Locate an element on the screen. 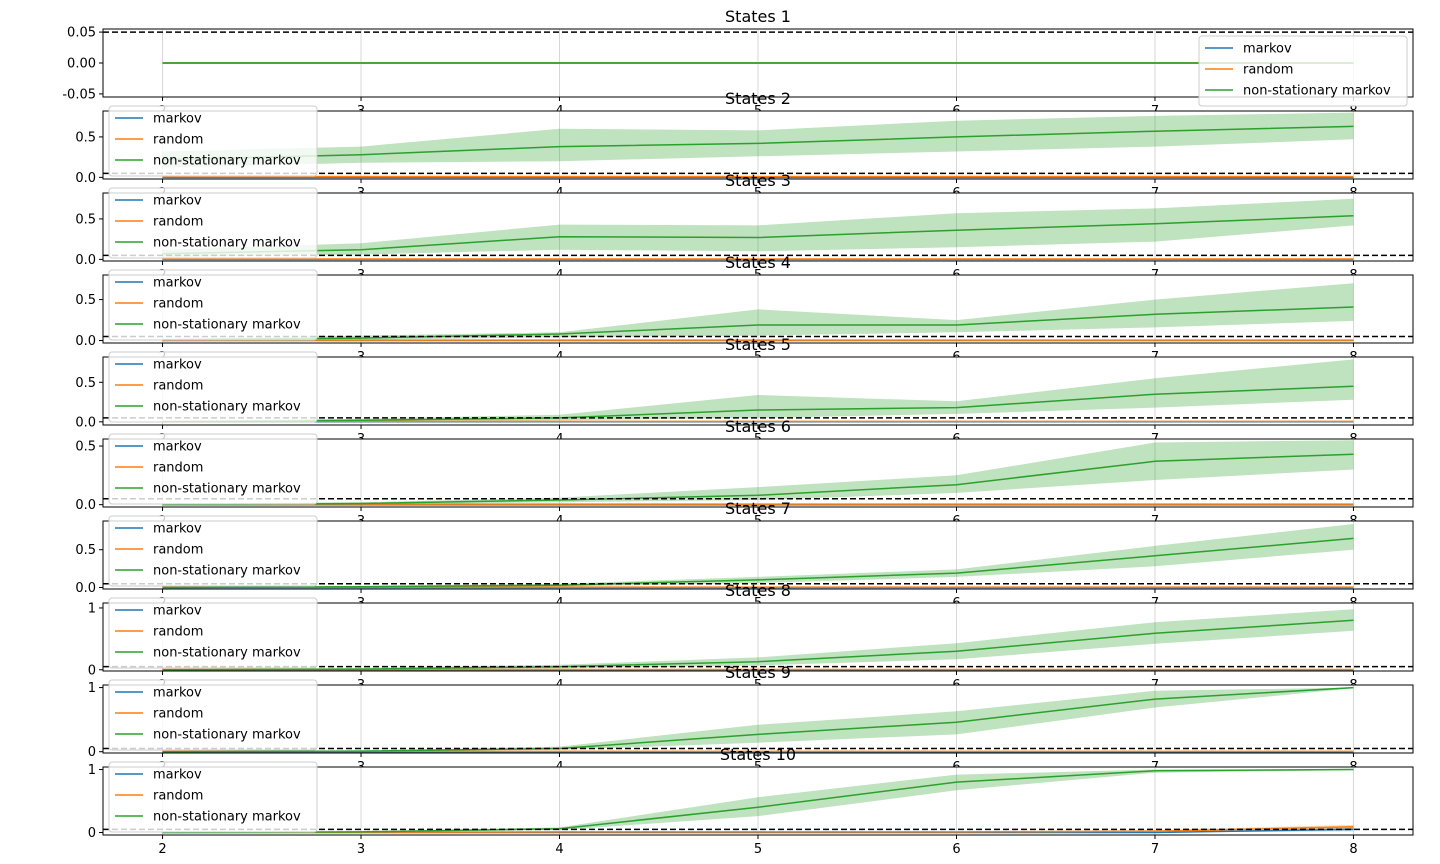 This screenshot has width=1440, height=864. subplot-title: States 8 is located at coordinates (758, 590).